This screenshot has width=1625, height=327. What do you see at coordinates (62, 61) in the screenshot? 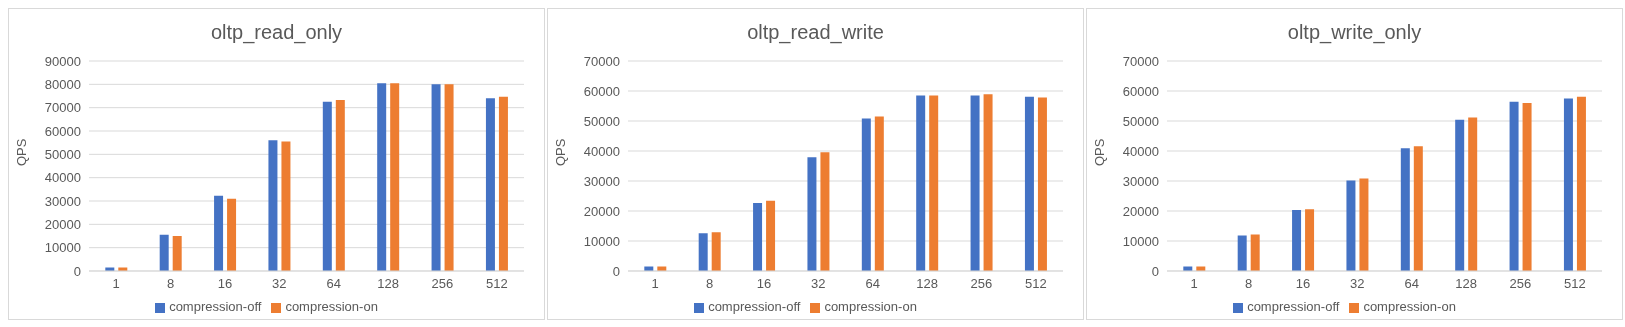
I see `y-tick-label: 90000` at bounding box center [62, 61].